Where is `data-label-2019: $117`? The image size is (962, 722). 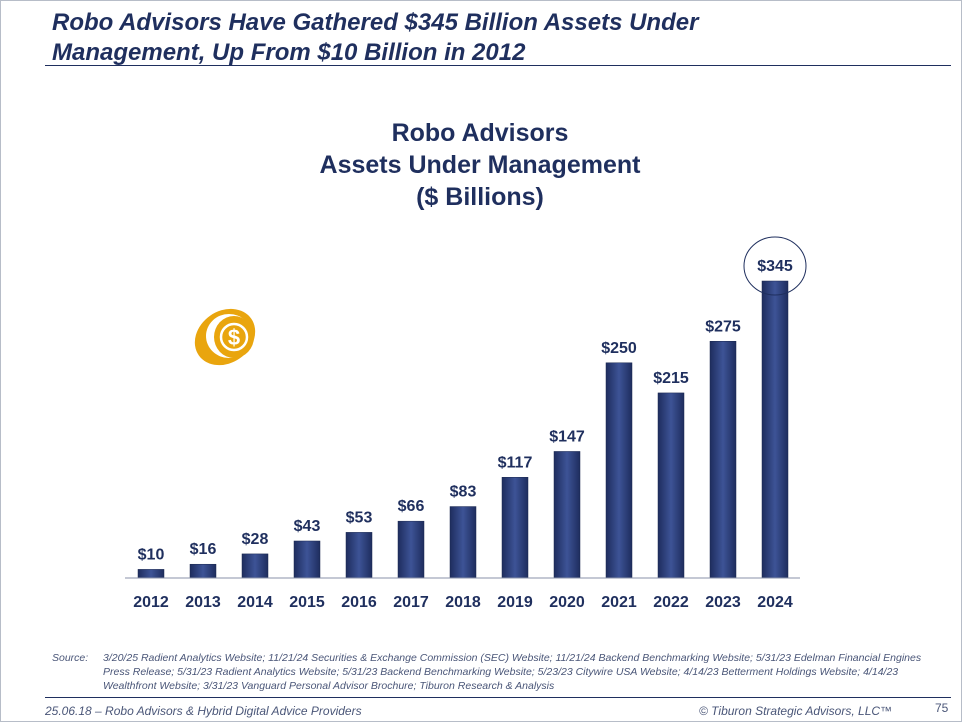
data-label-2019: $117 is located at coordinates (515, 462).